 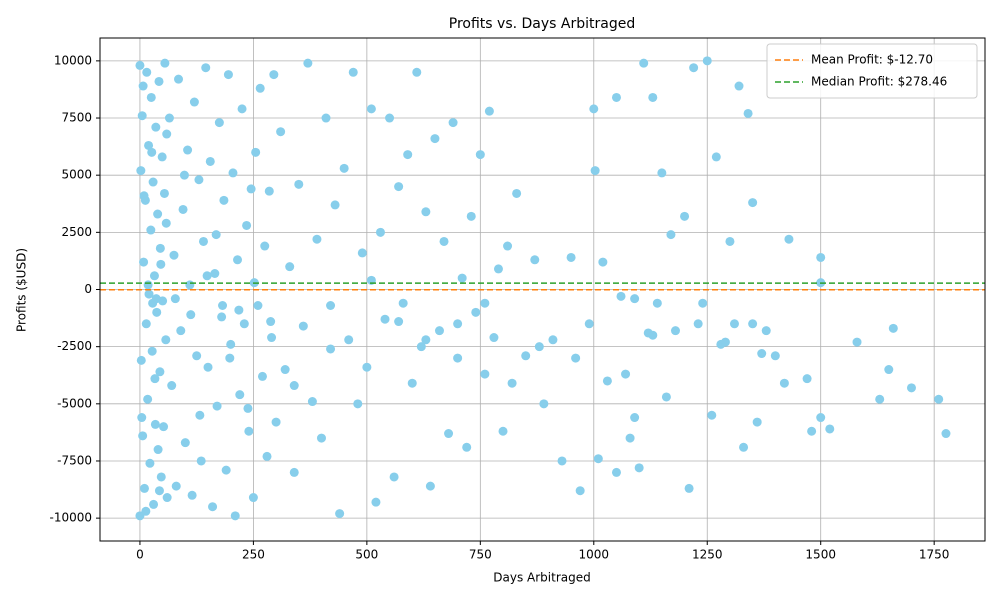 What do you see at coordinates (872, 60) in the screenshot?
I see `legend-label: Mean Profit: $-12.70` at bounding box center [872, 60].